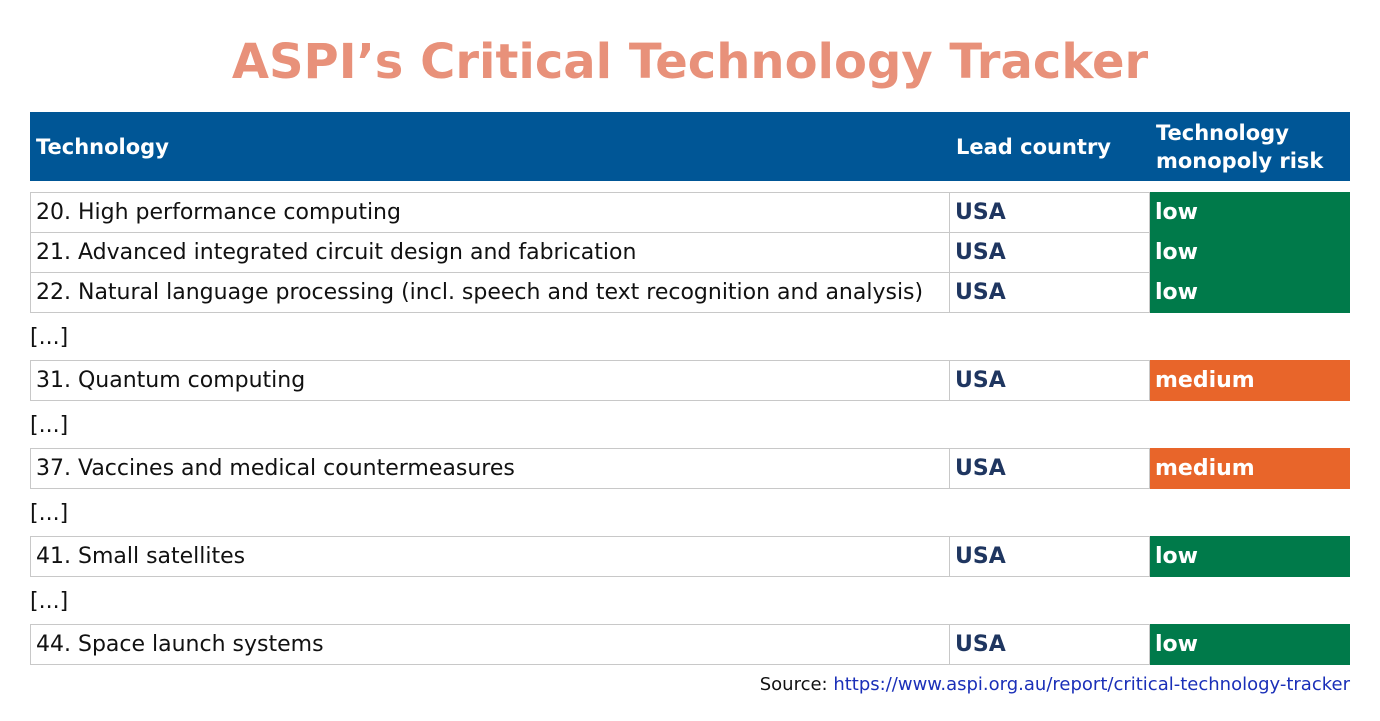  Describe the element at coordinates (1240, 146) in the screenshot. I see `header-cell: Technology monopoly risk` at that location.